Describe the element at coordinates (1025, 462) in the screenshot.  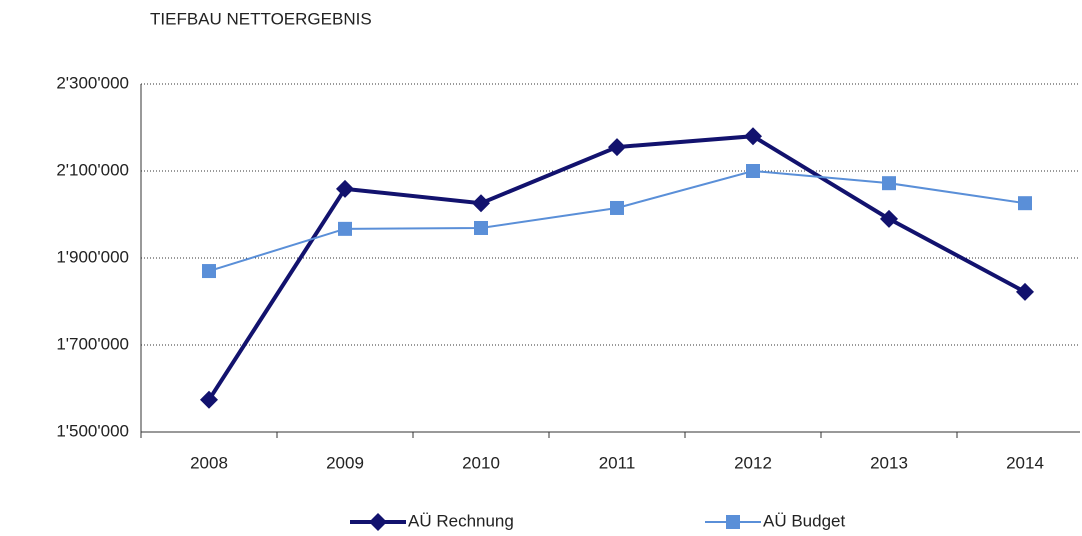
I see `x-tick-label: 2014` at that location.